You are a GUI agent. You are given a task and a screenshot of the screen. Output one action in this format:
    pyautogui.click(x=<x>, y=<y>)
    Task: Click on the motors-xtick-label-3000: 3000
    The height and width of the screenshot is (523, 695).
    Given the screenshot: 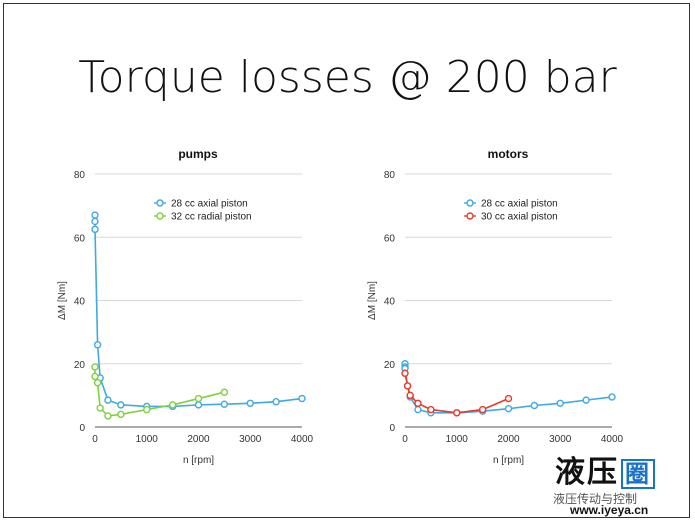 What is the action you would take?
    pyautogui.click(x=560, y=439)
    